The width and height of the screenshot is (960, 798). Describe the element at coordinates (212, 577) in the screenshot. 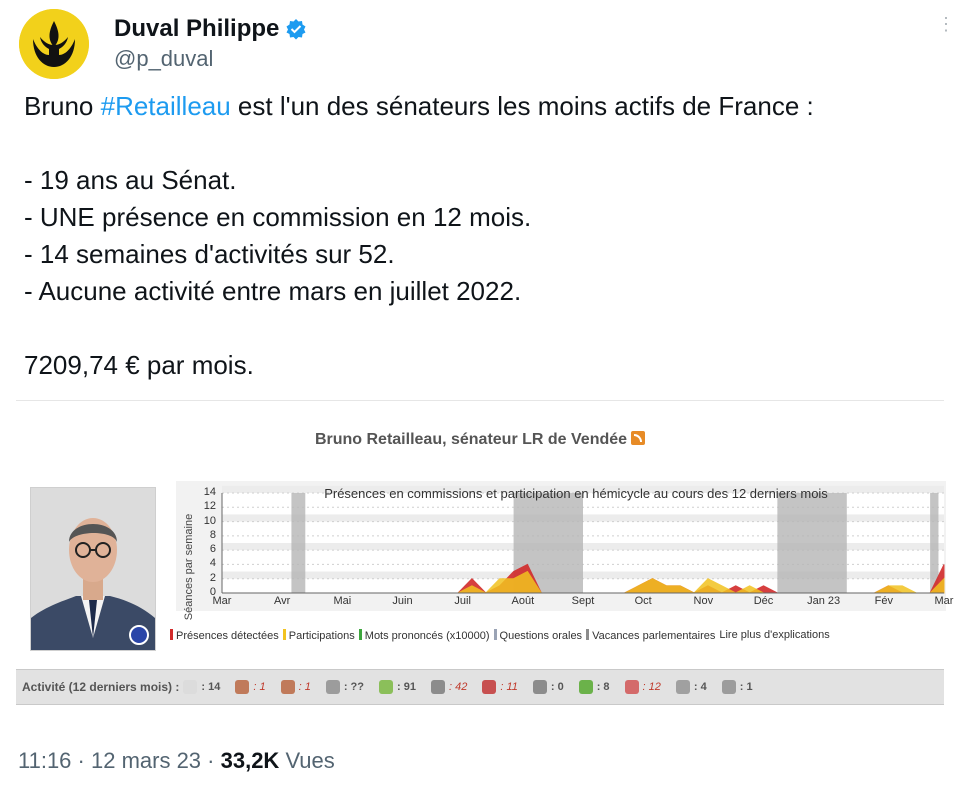

I see `y-tick-label: 2` at that location.